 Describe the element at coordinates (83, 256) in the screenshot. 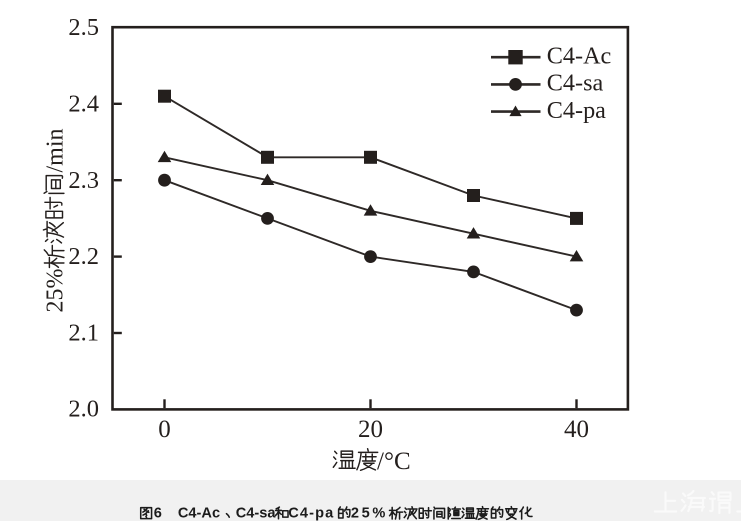

I see `svg-text: 2.2` at that location.